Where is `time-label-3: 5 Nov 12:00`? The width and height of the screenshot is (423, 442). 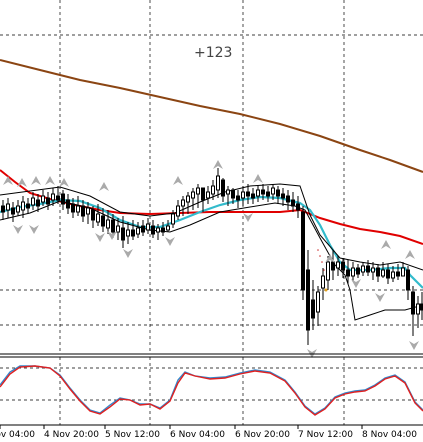 time-label-3: 5 Nov 12:00 is located at coordinates (132, 435).